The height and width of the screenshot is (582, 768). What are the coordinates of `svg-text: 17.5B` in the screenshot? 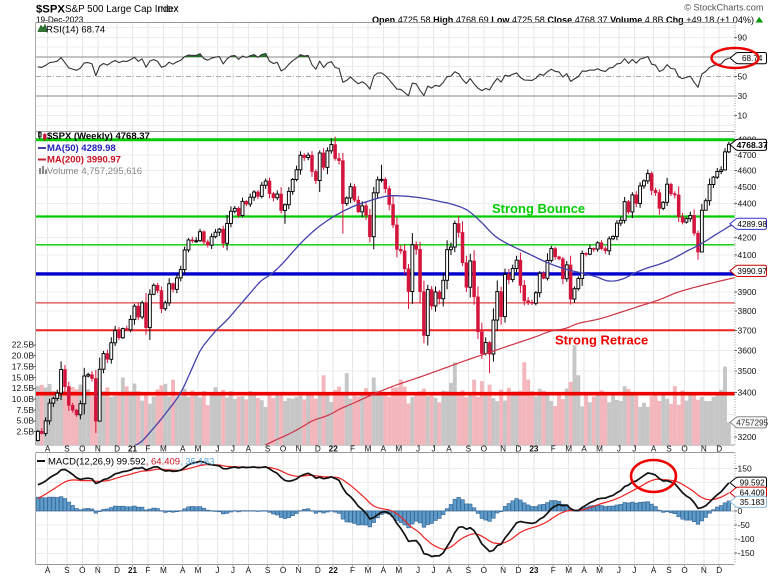 It's located at (23, 366).